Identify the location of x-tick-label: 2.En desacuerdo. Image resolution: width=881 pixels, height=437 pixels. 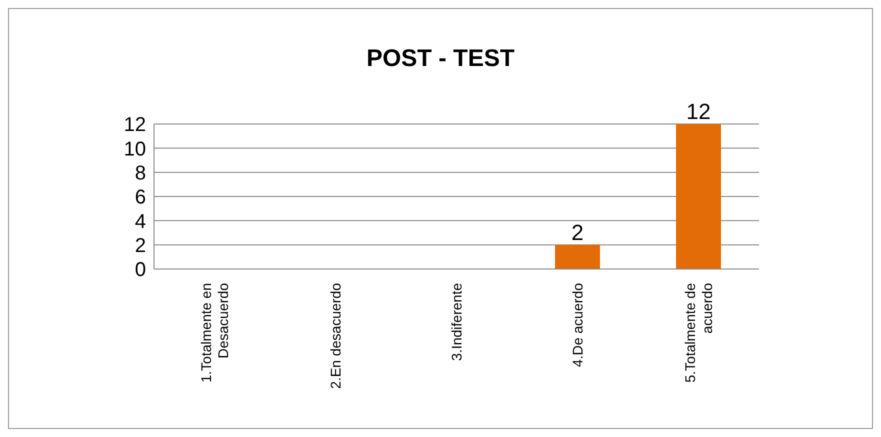
(336, 335).